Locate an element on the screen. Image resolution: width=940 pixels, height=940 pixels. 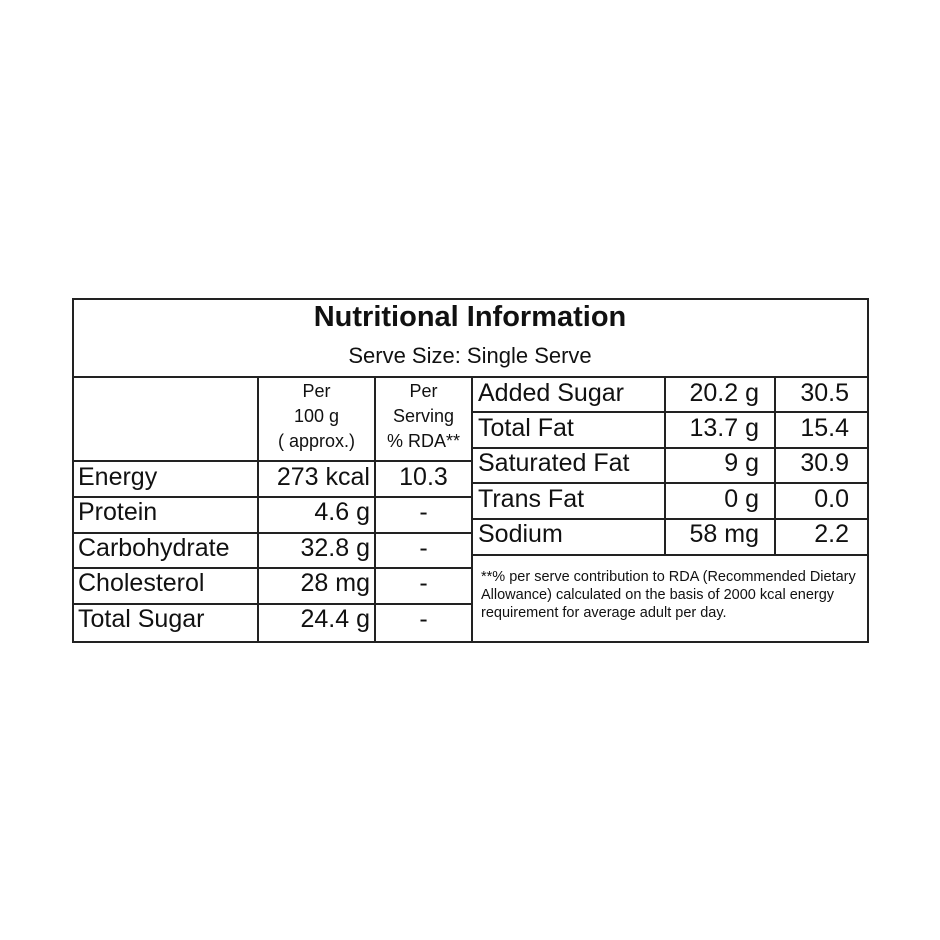
header-per-serving: Per Serving % RDA** is located at coordinates (423, 416).